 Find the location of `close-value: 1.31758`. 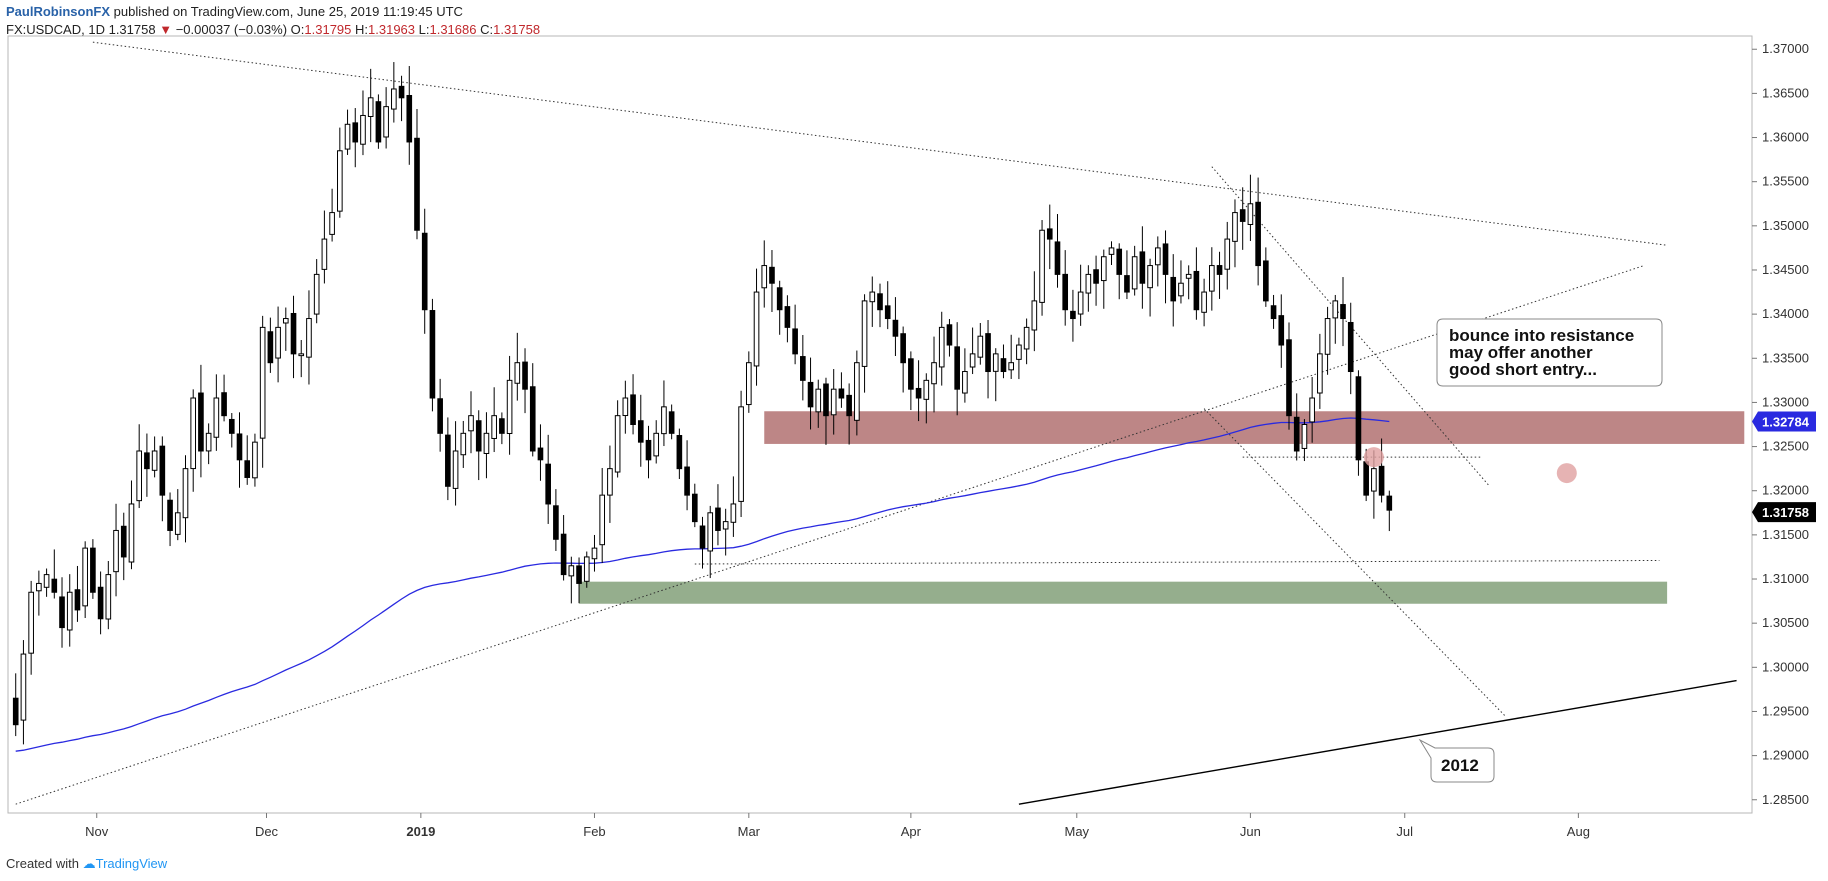

close-value: 1.31758 is located at coordinates (517, 29).